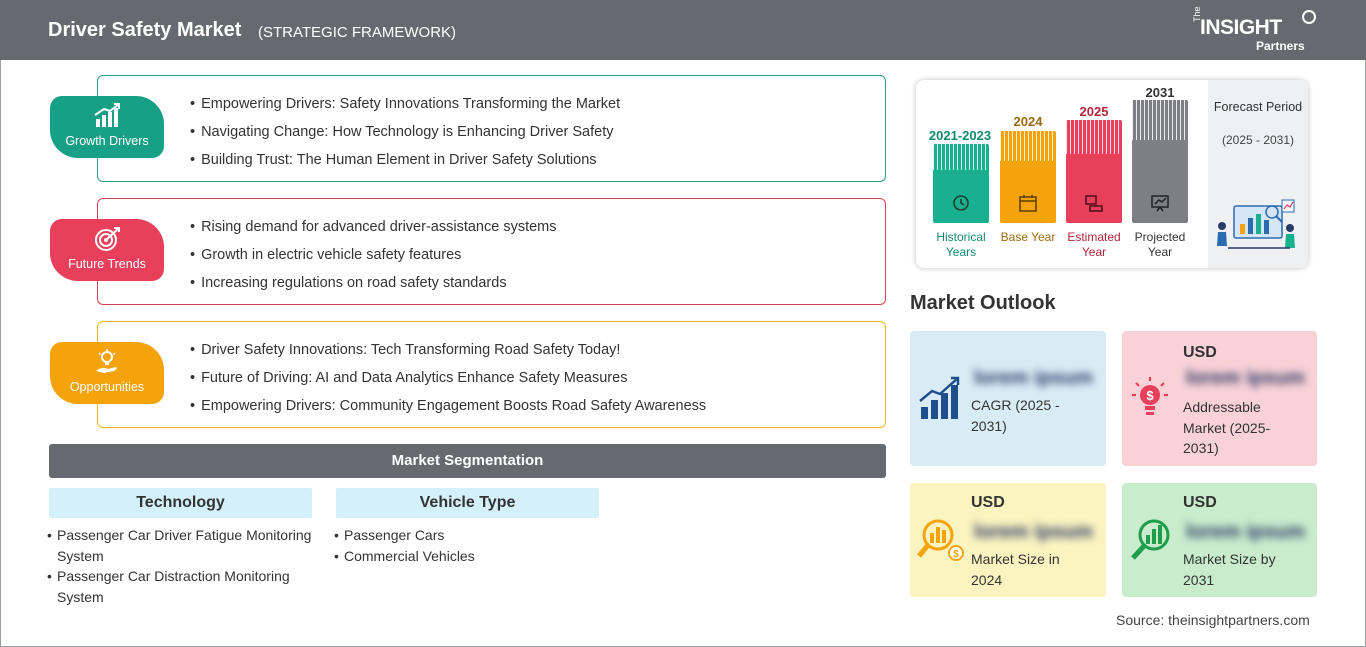 This screenshot has width=1366, height=647. What do you see at coordinates (988, 502) in the screenshot?
I see `market-size-2024-usd: USD` at bounding box center [988, 502].